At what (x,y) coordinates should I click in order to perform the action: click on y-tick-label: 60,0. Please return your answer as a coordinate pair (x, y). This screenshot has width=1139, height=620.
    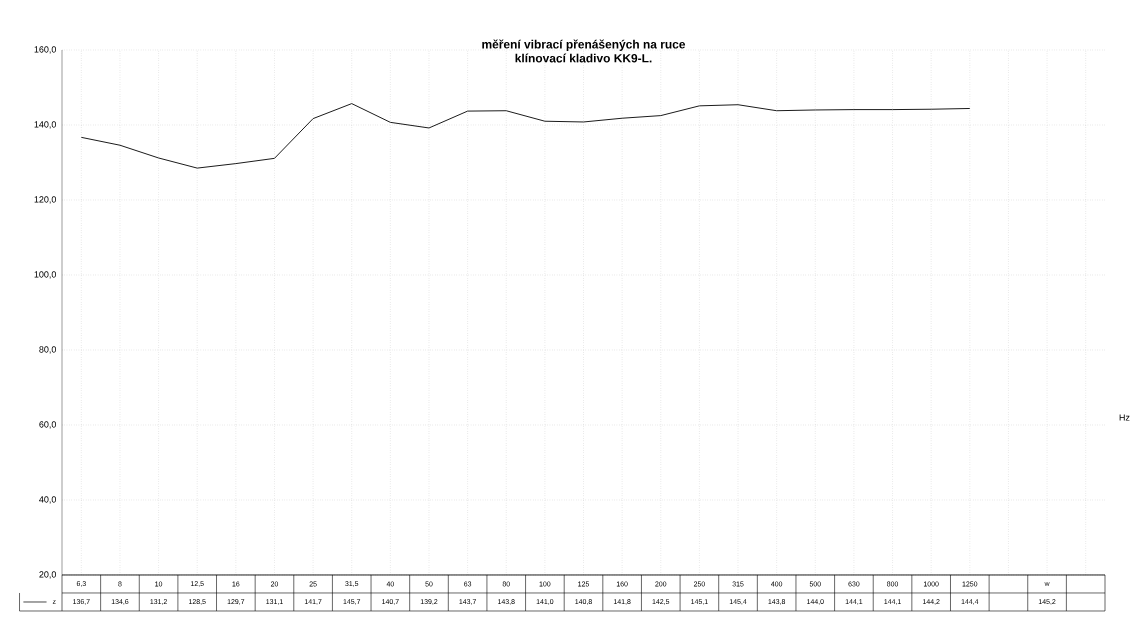
    Looking at the image, I should click on (48, 425).